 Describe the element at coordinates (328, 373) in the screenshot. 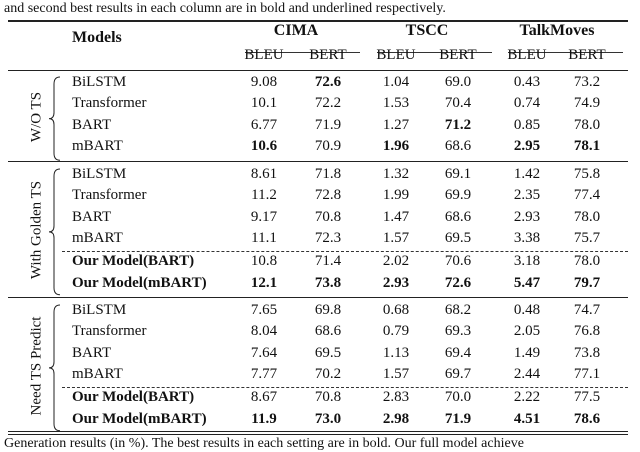

I see `table-cell: 70.2` at that location.